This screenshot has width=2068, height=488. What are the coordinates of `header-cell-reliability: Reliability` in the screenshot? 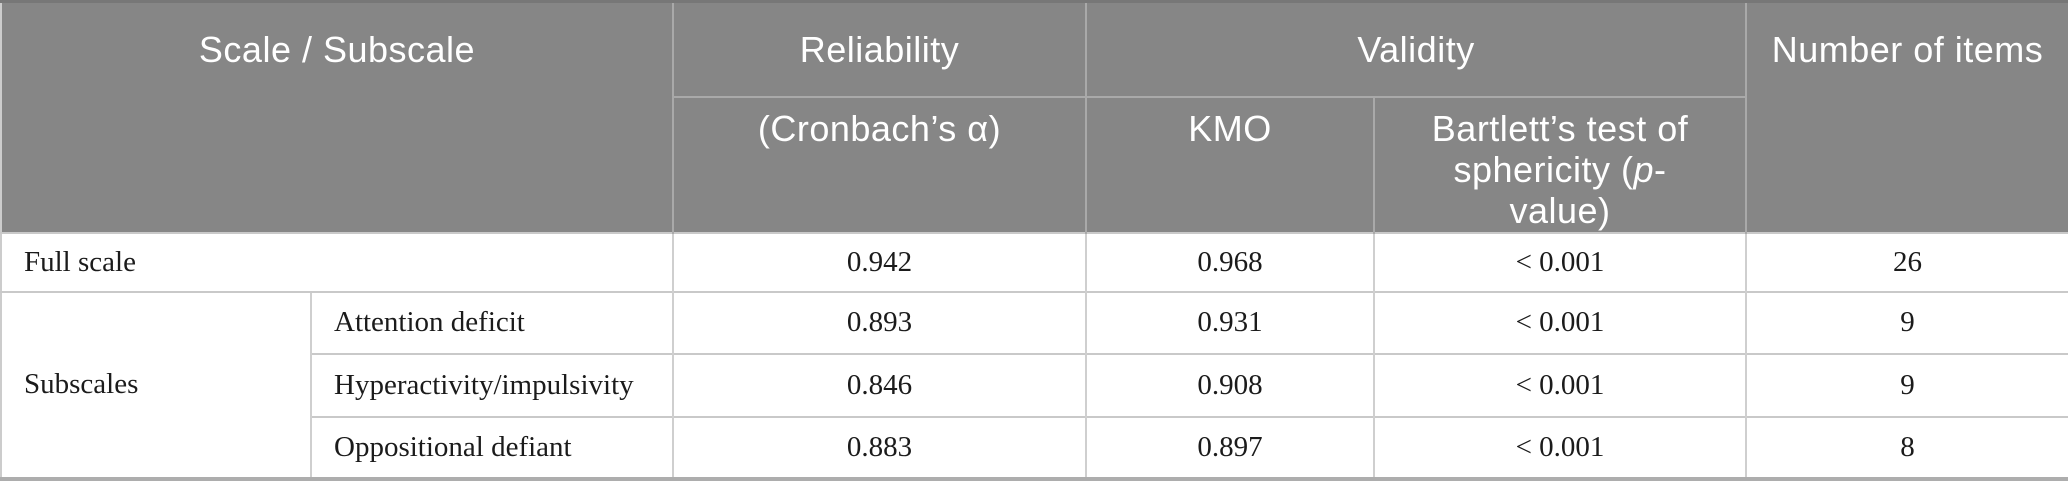 It's located at (879, 49).